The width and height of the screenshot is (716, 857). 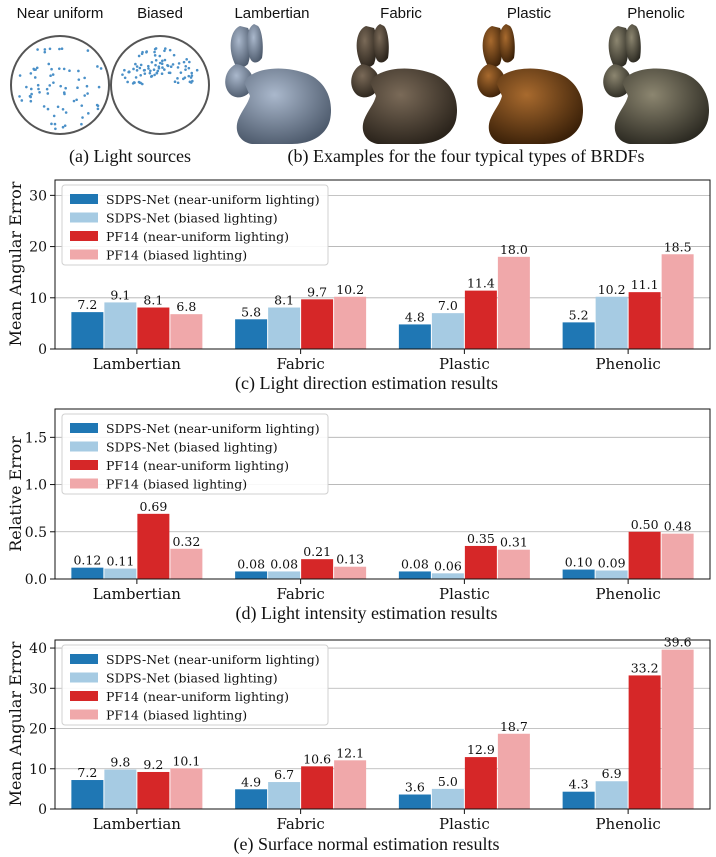 I want to click on bunny-plastic-image, so click(x=530, y=84).